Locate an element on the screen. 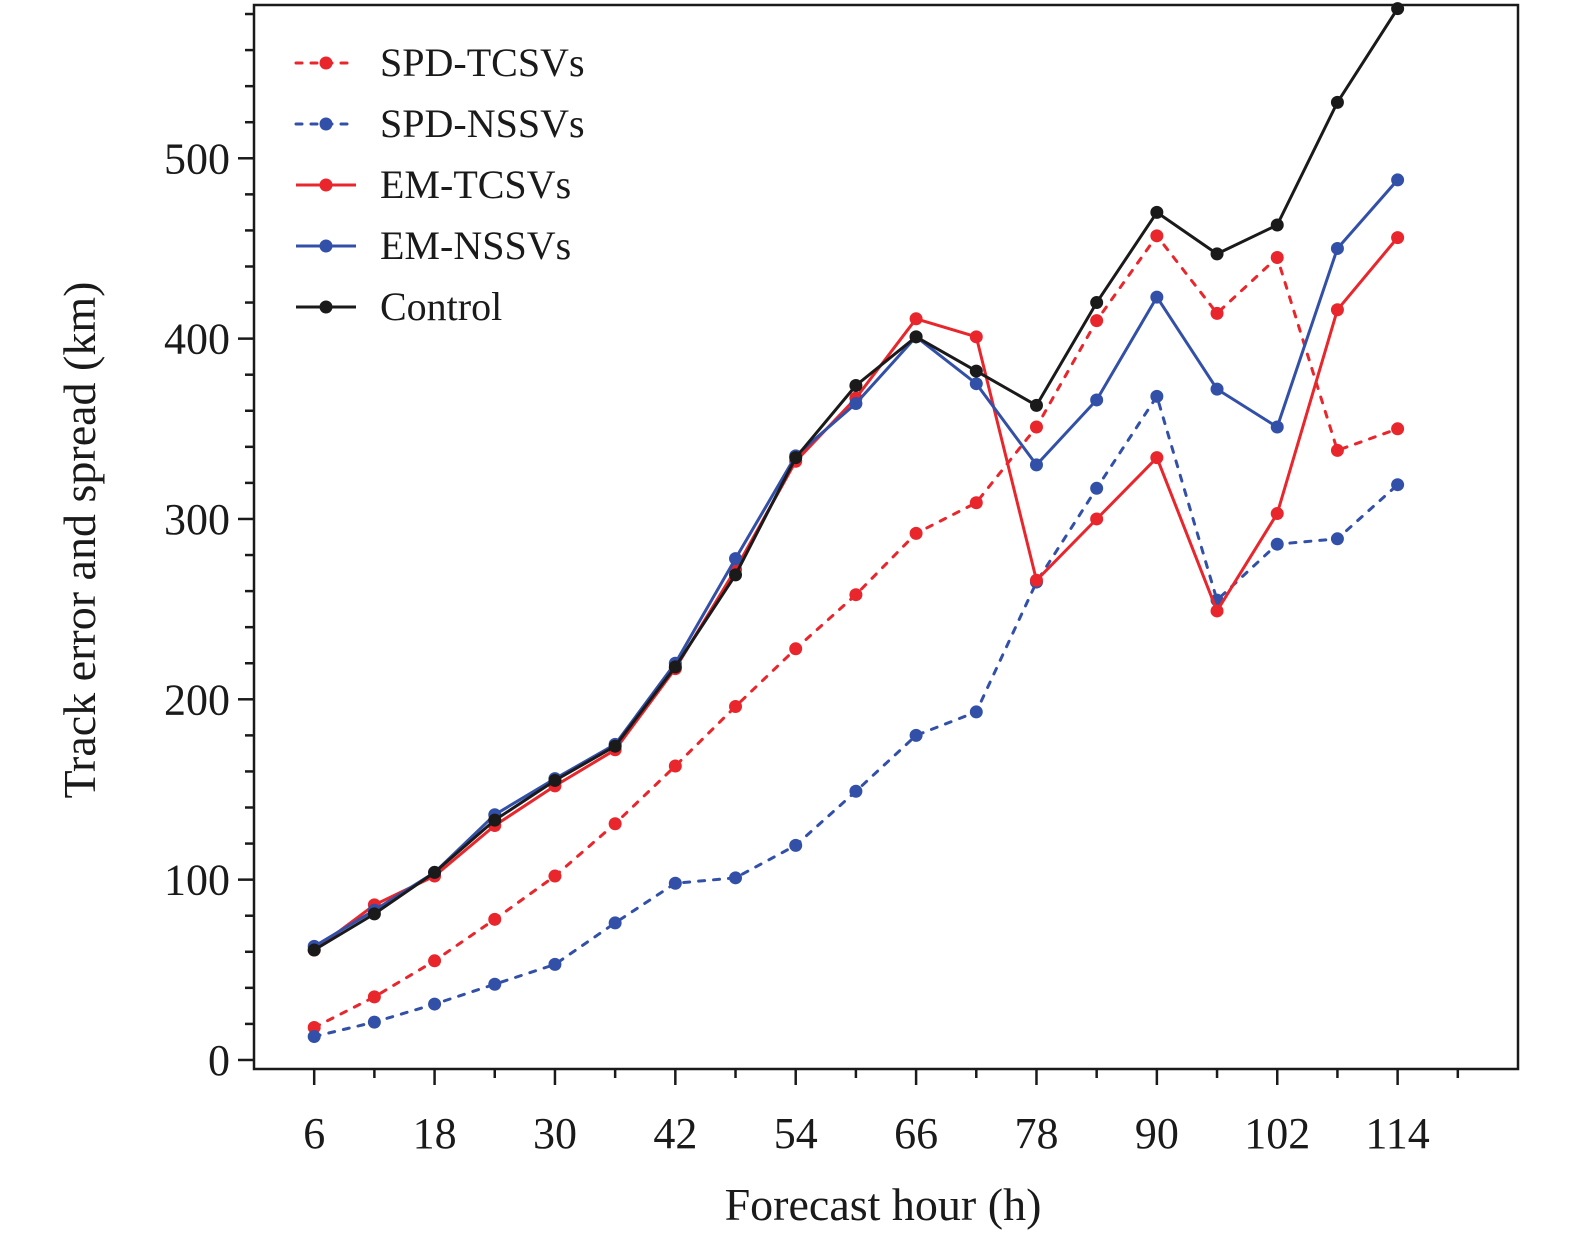  y-tick-label: 500 is located at coordinates (197, 158).